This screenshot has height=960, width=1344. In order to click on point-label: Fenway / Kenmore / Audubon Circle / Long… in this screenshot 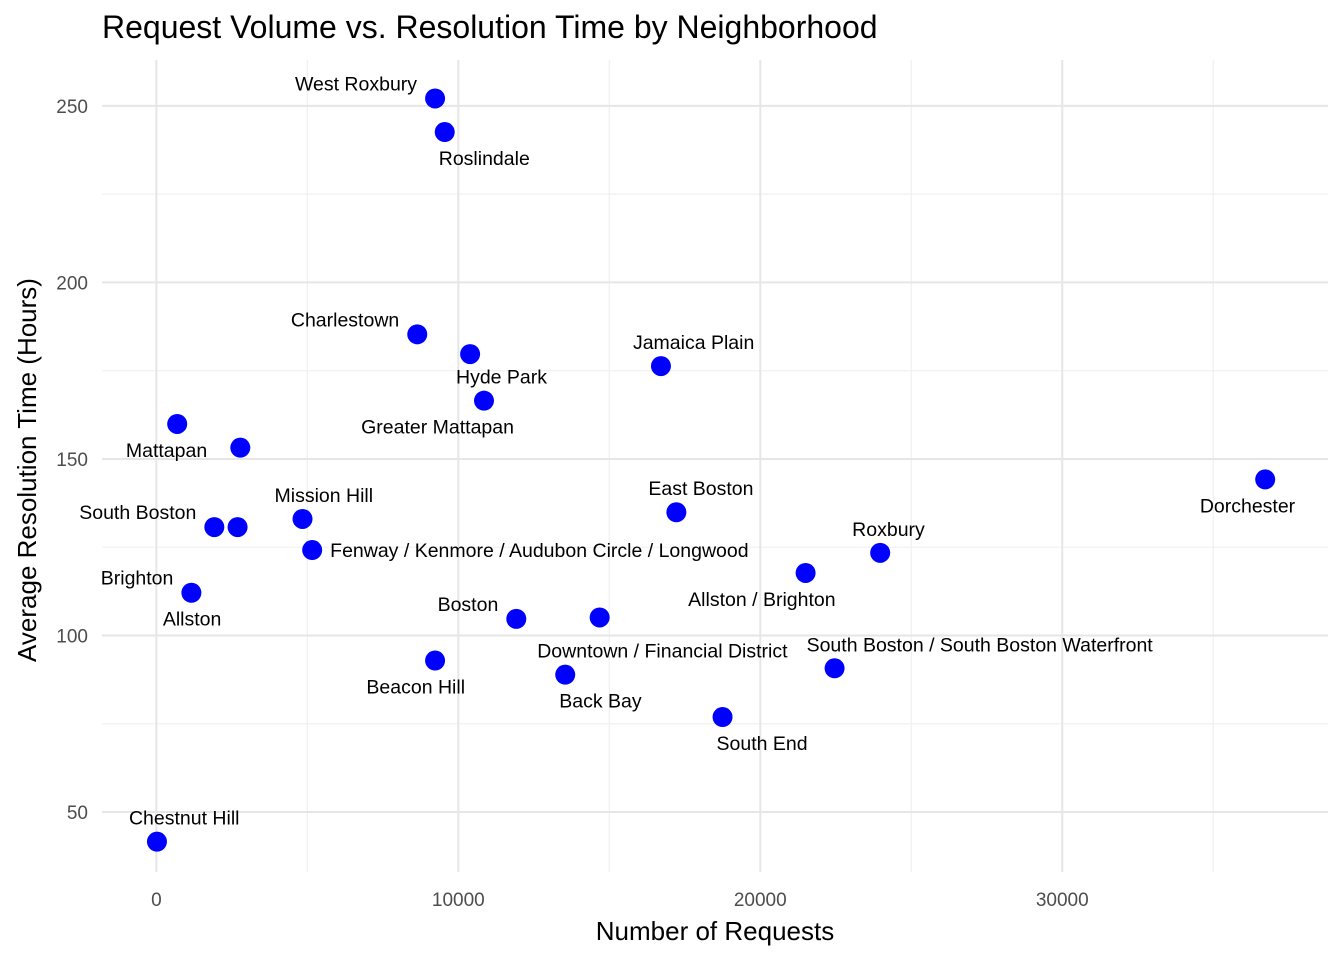, I will do `click(539, 551)`.